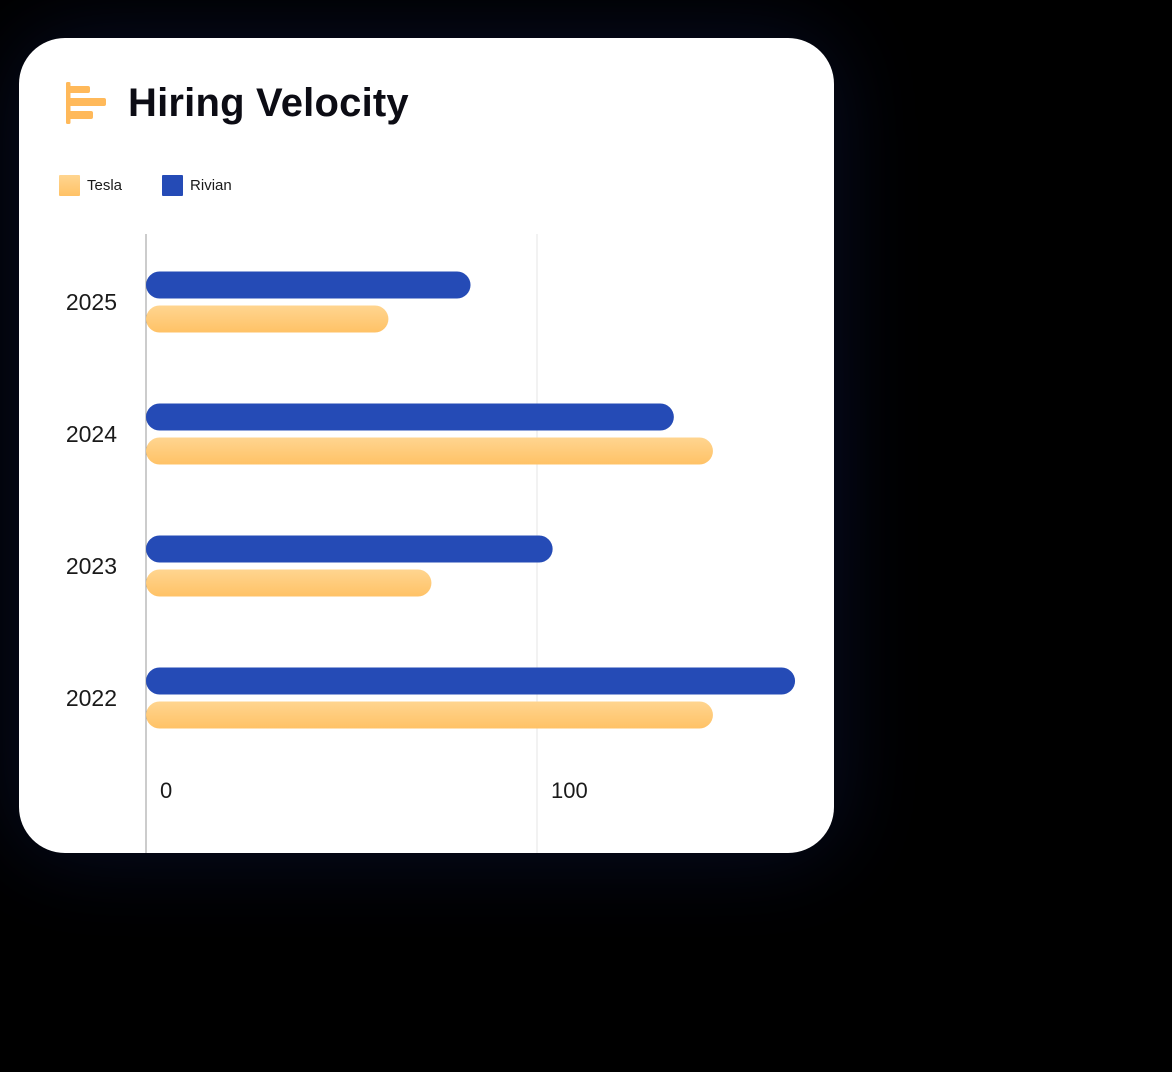 The height and width of the screenshot is (1072, 1172). What do you see at coordinates (91, 566) in the screenshot?
I see `y-tick-label-2023: 2023` at bounding box center [91, 566].